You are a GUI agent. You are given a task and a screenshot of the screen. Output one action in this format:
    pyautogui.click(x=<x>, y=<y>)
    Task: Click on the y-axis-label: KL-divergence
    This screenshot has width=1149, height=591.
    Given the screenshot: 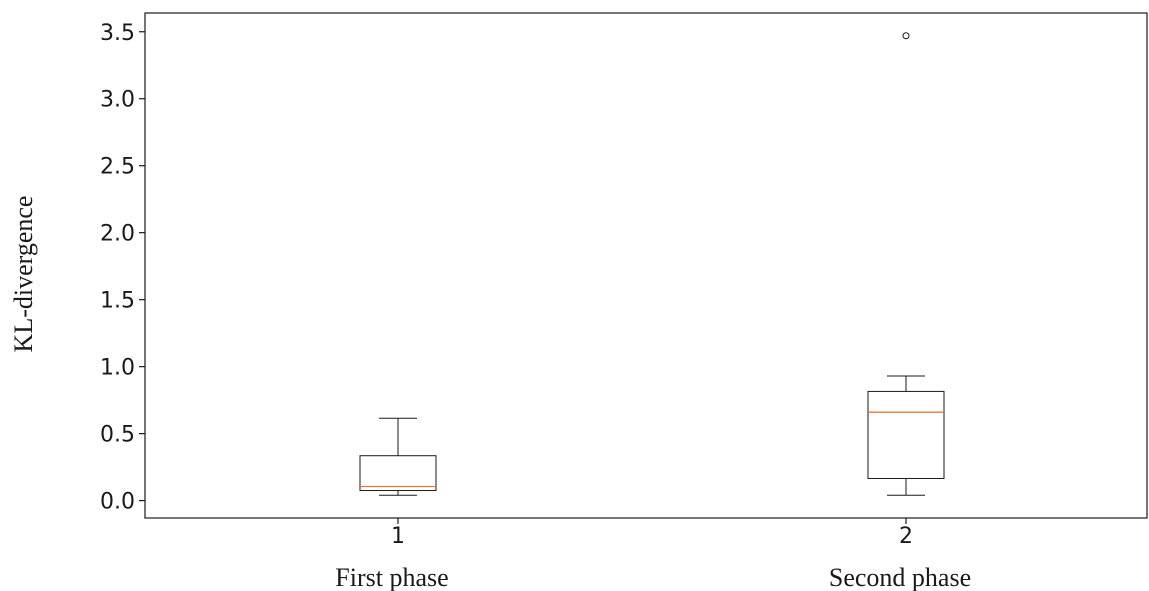 What is the action you would take?
    pyautogui.click(x=23, y=274)
    